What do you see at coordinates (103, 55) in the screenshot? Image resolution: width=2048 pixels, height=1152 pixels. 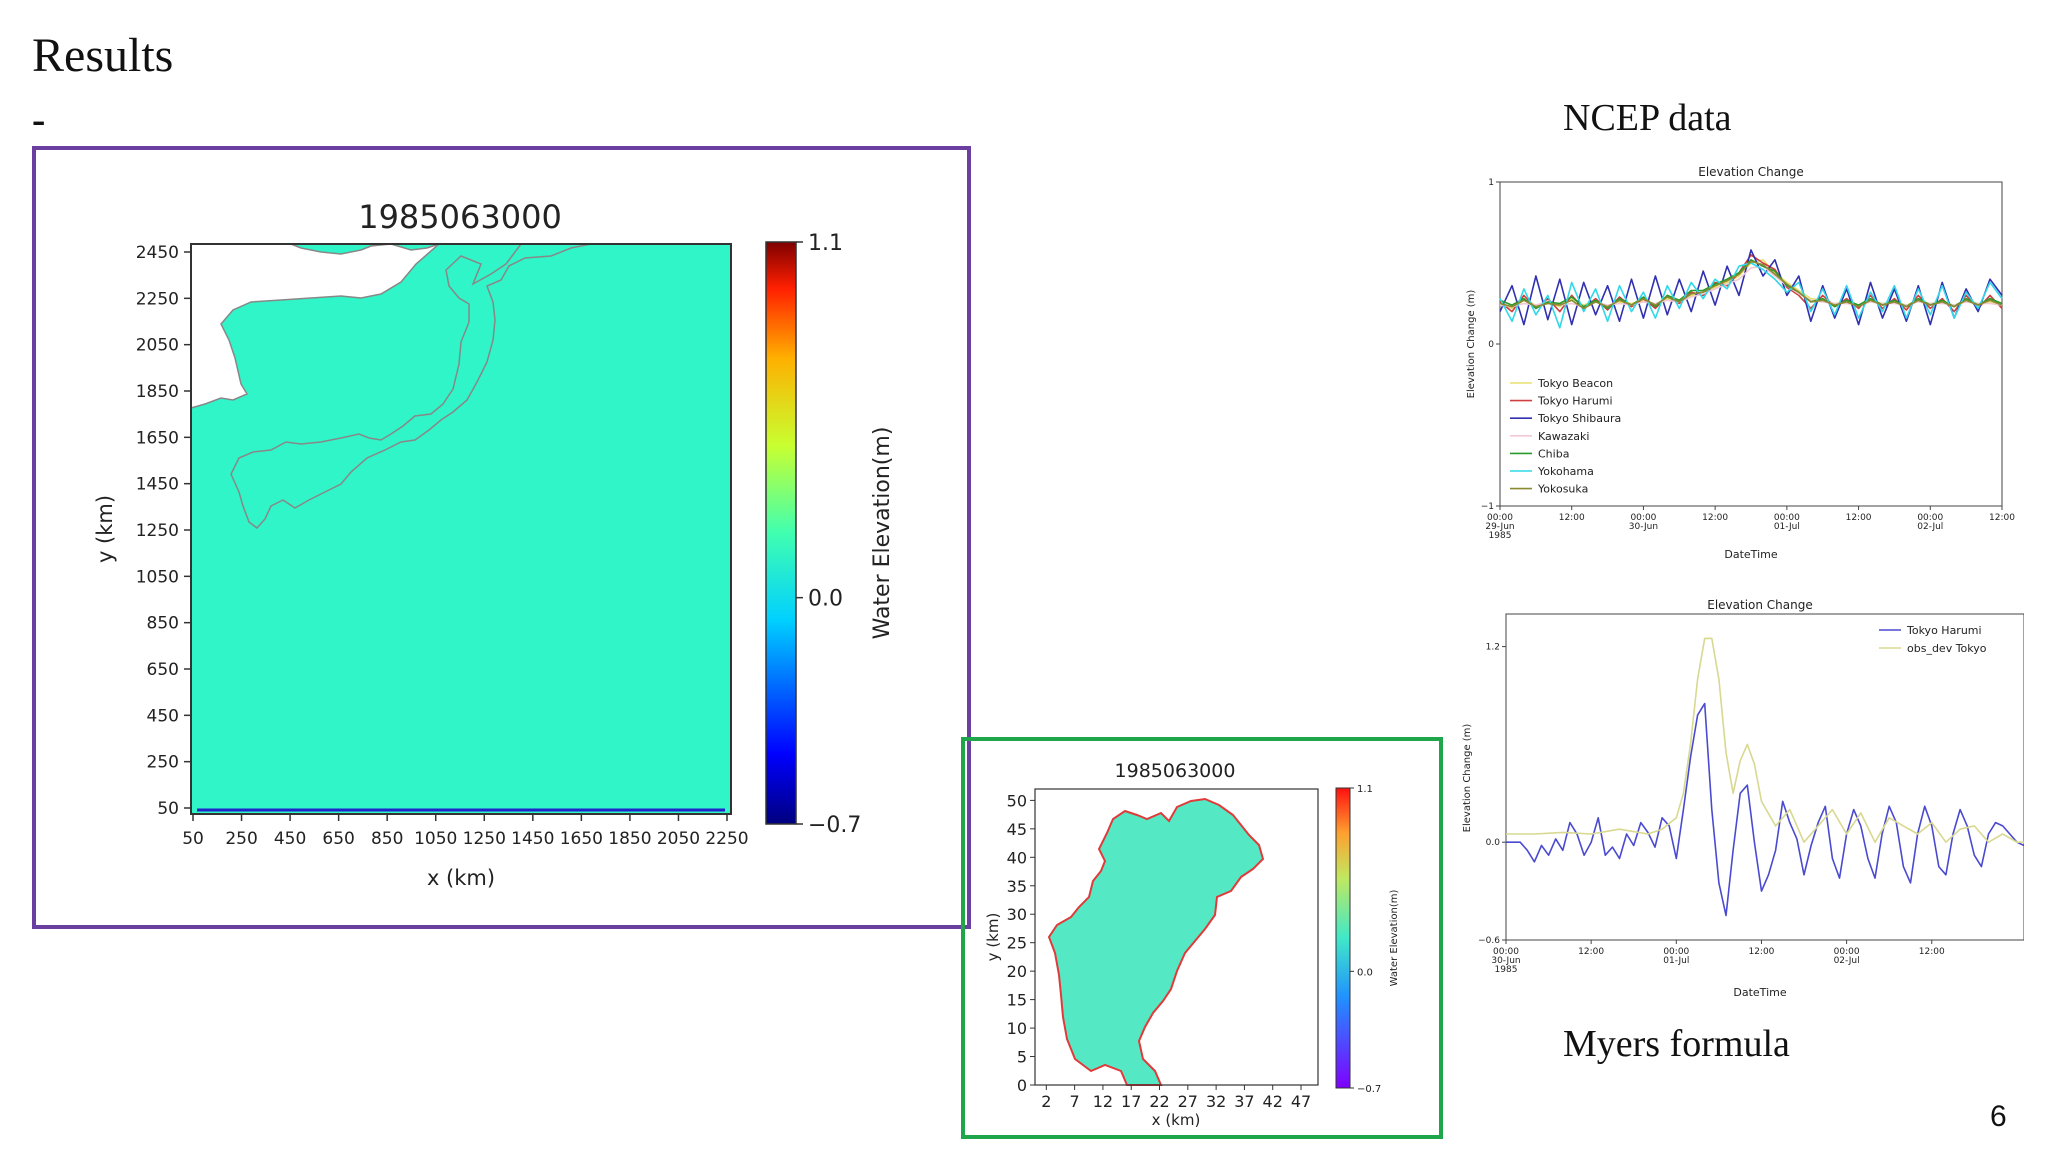 I see `slide-title: Results` at bounding box center [103, 55].